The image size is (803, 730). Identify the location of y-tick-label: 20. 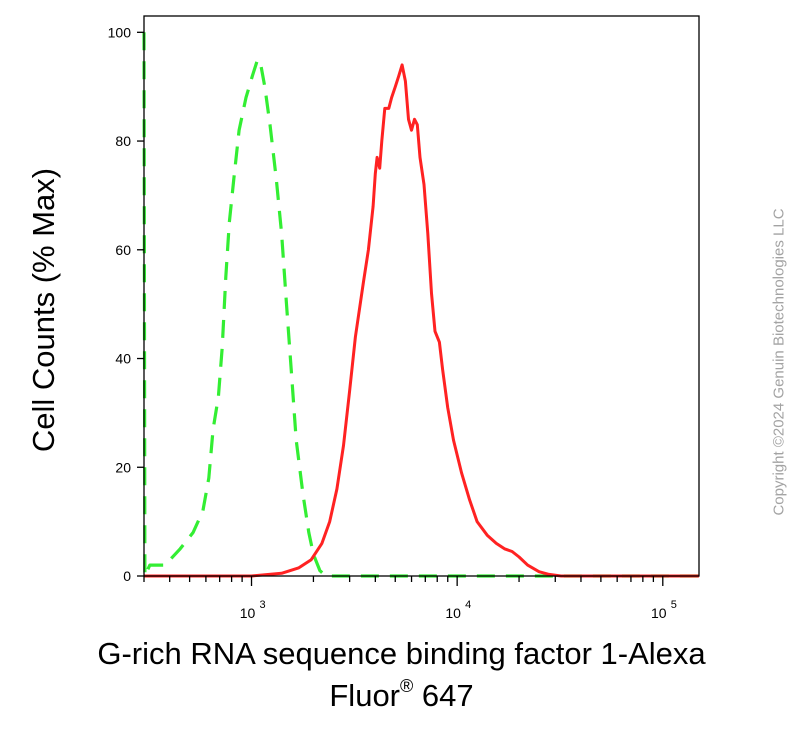
(123, 467).